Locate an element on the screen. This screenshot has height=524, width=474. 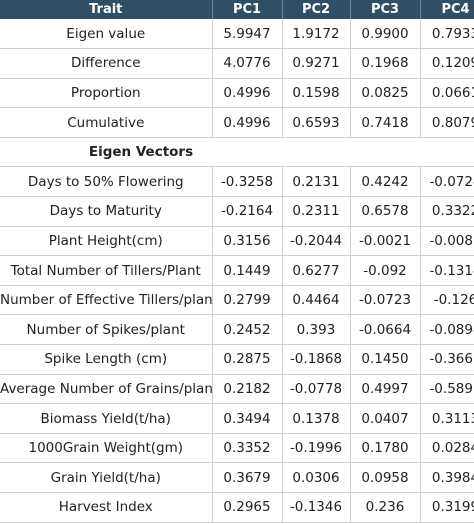
header-pc2: PC2 is located at coordinates (316, 9).